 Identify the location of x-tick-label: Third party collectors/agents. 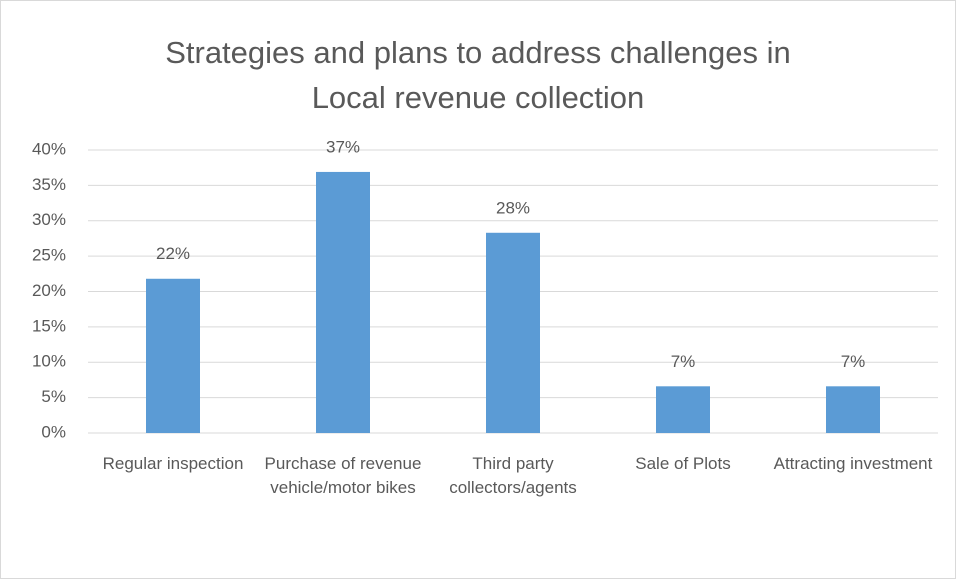
(513, 475).